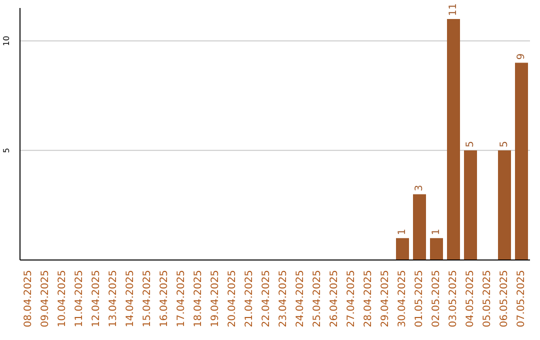  What do you see at coordinates (198, 299) in the screenshot?
I see `x-tick-label: 18.04.2025` at bounding box center [198, 299].